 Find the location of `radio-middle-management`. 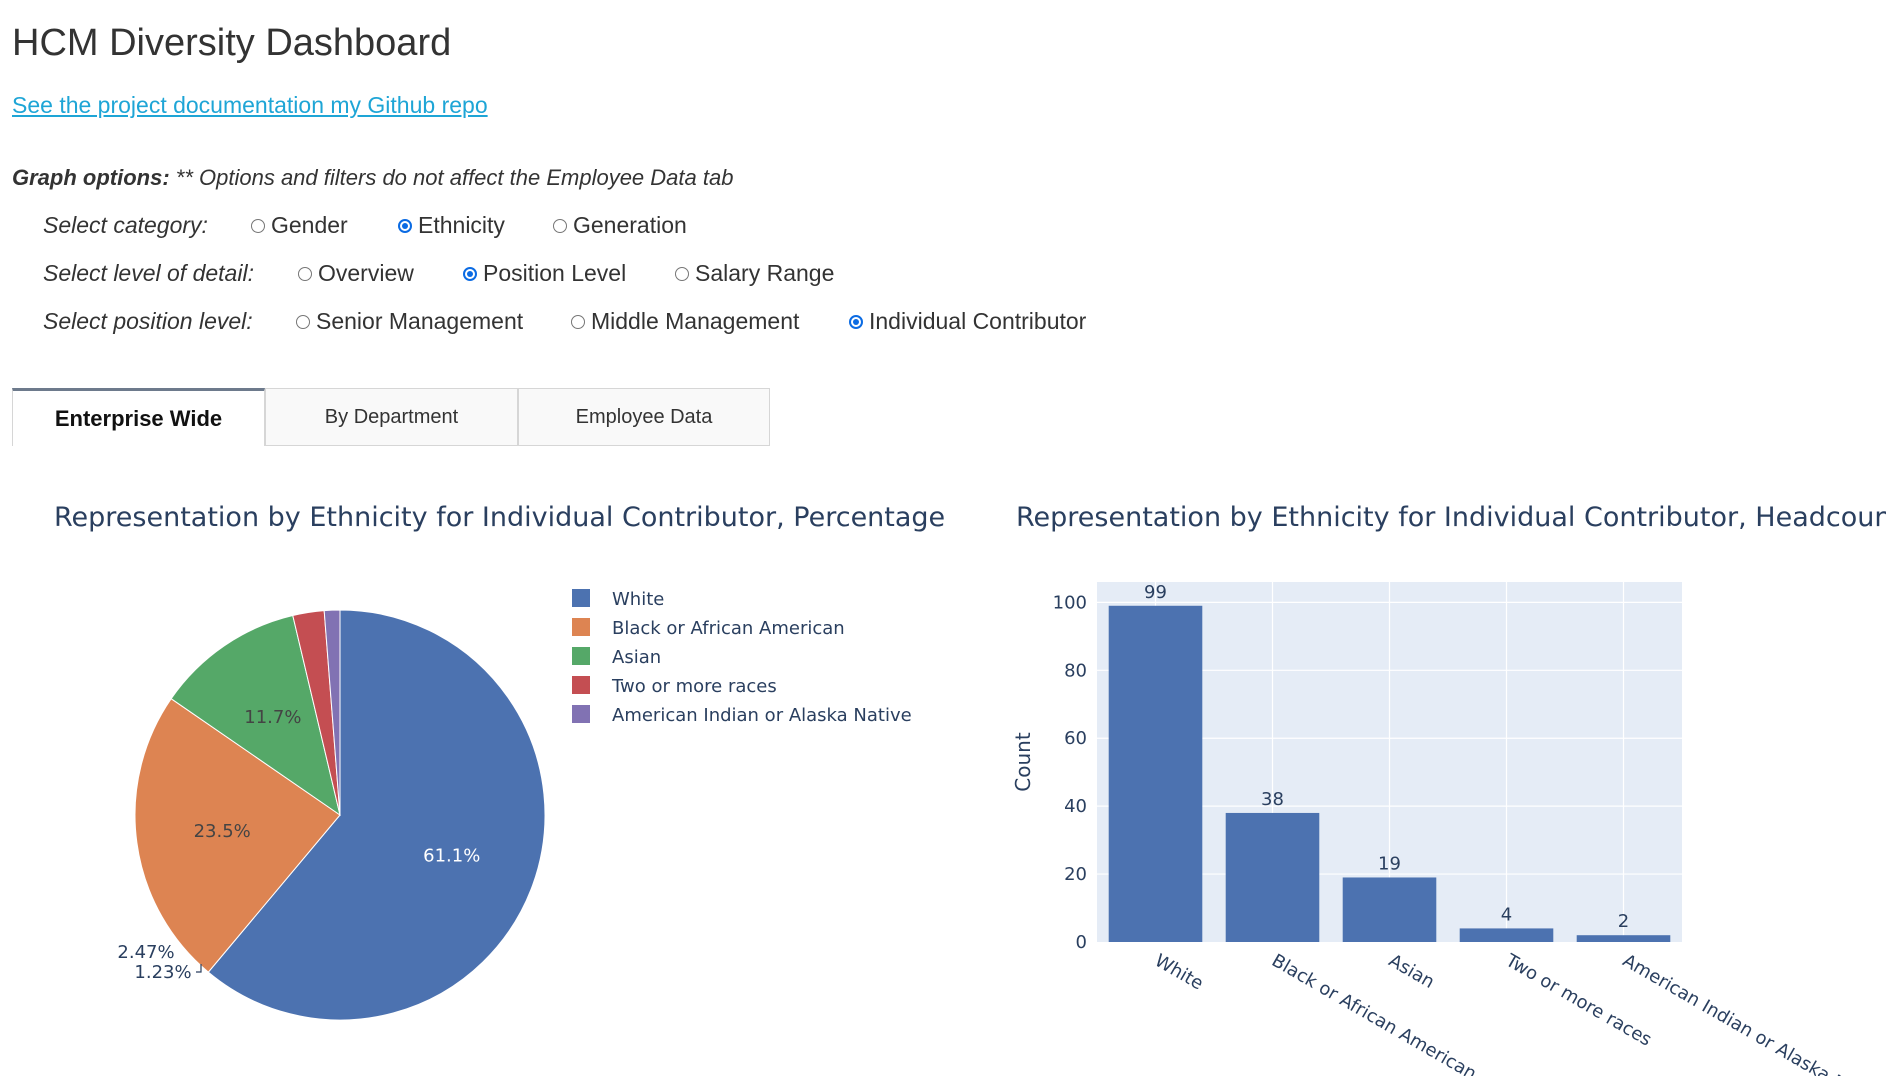

radio-middle-management is located at coordinates (578, 321).